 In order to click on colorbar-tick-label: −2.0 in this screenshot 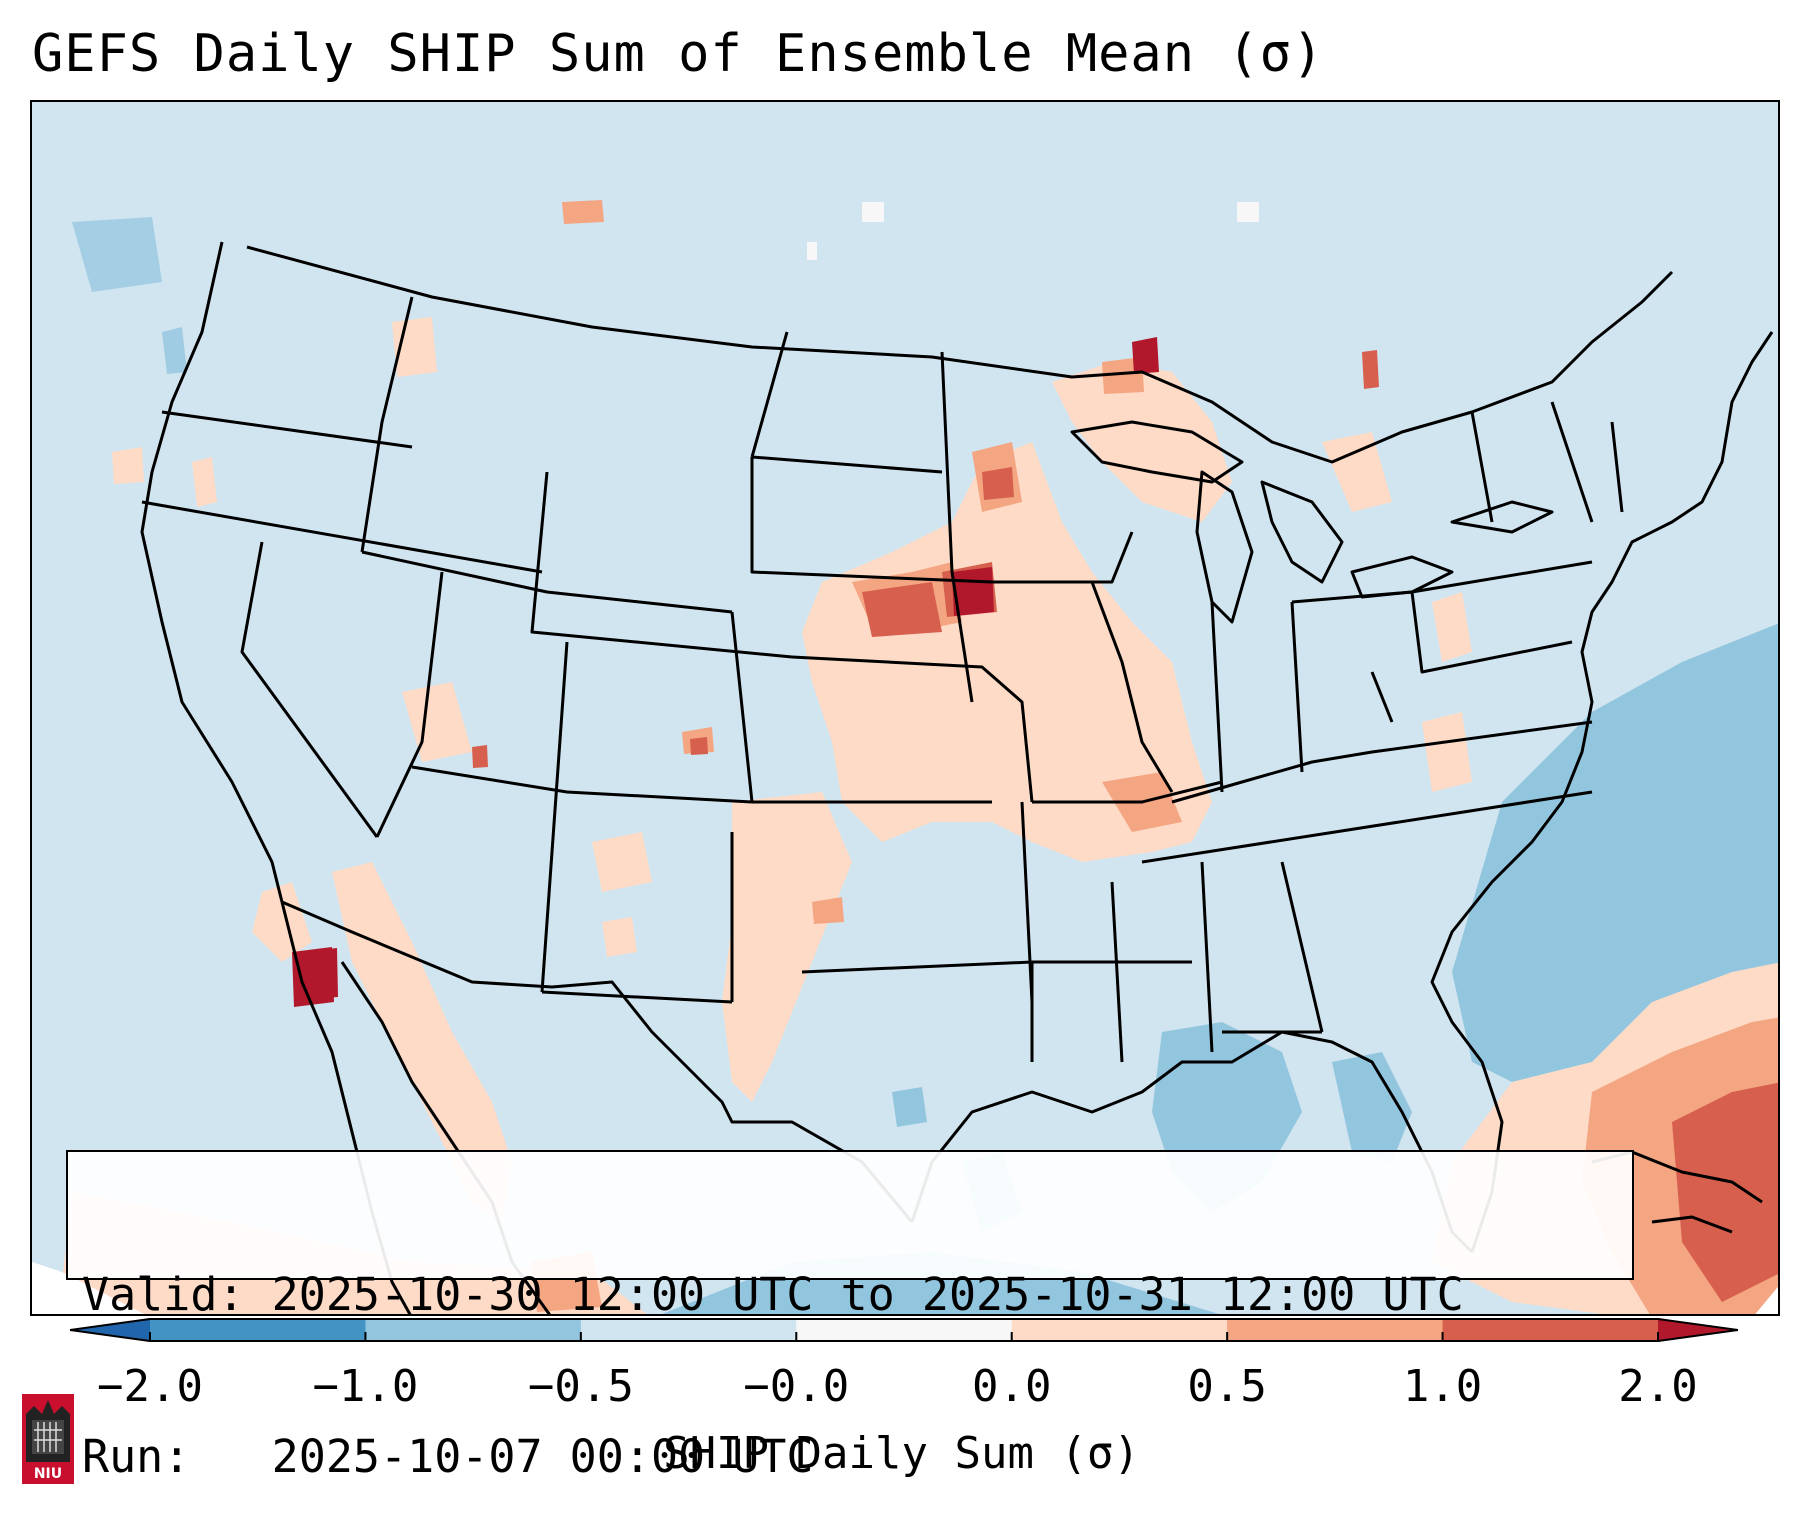, I will do `click(150, 1386)`.